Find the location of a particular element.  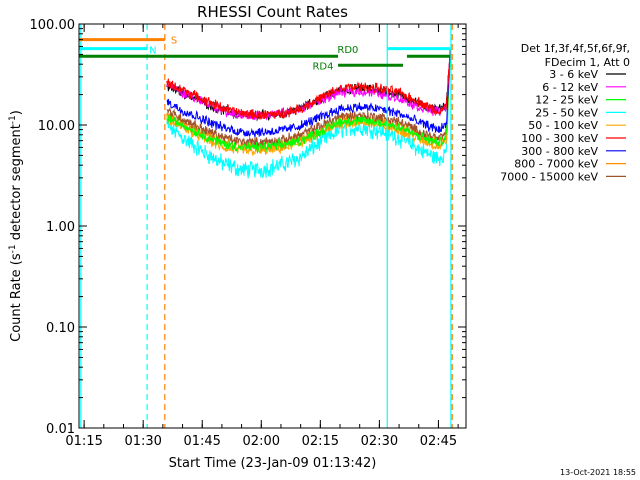

legend-entry-label: 100 - 300 keV is located at coordinates (559, 138).